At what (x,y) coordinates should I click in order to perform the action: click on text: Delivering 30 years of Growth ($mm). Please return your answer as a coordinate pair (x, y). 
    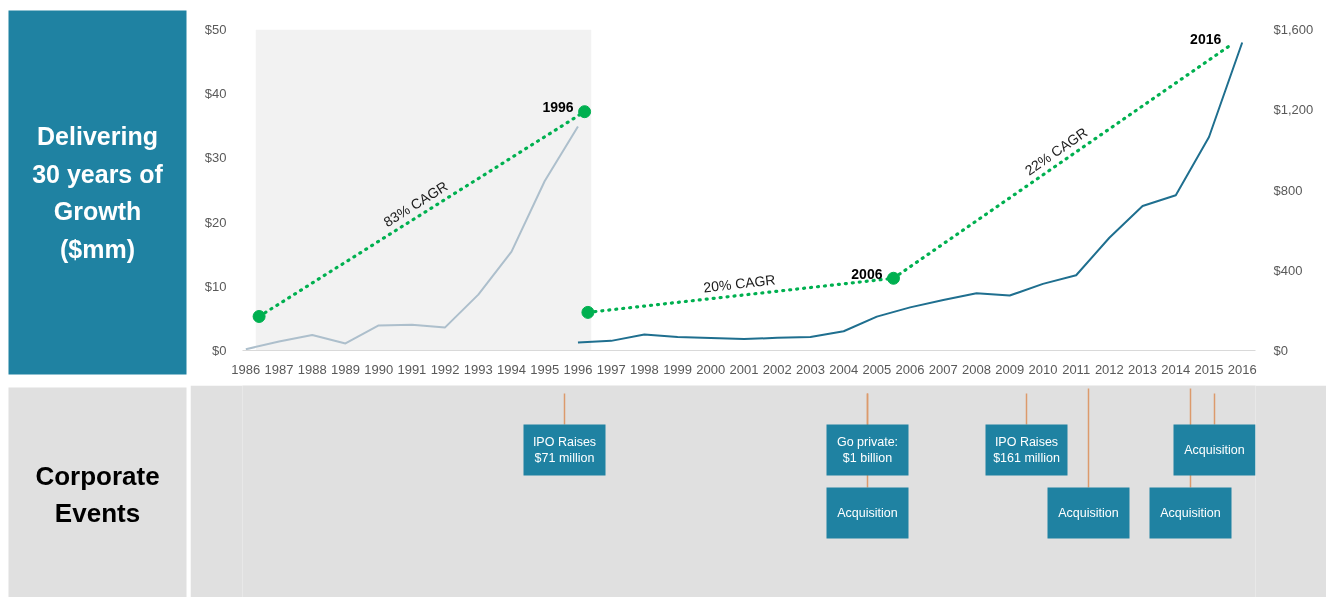
    Looking at the image, I should click on (98, 192).